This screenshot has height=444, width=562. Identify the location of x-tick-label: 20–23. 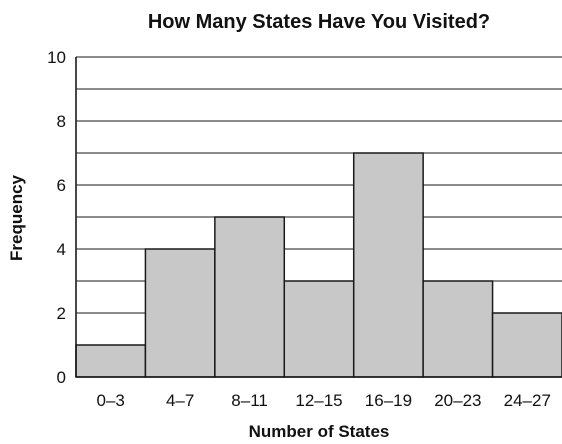
(457, 400).